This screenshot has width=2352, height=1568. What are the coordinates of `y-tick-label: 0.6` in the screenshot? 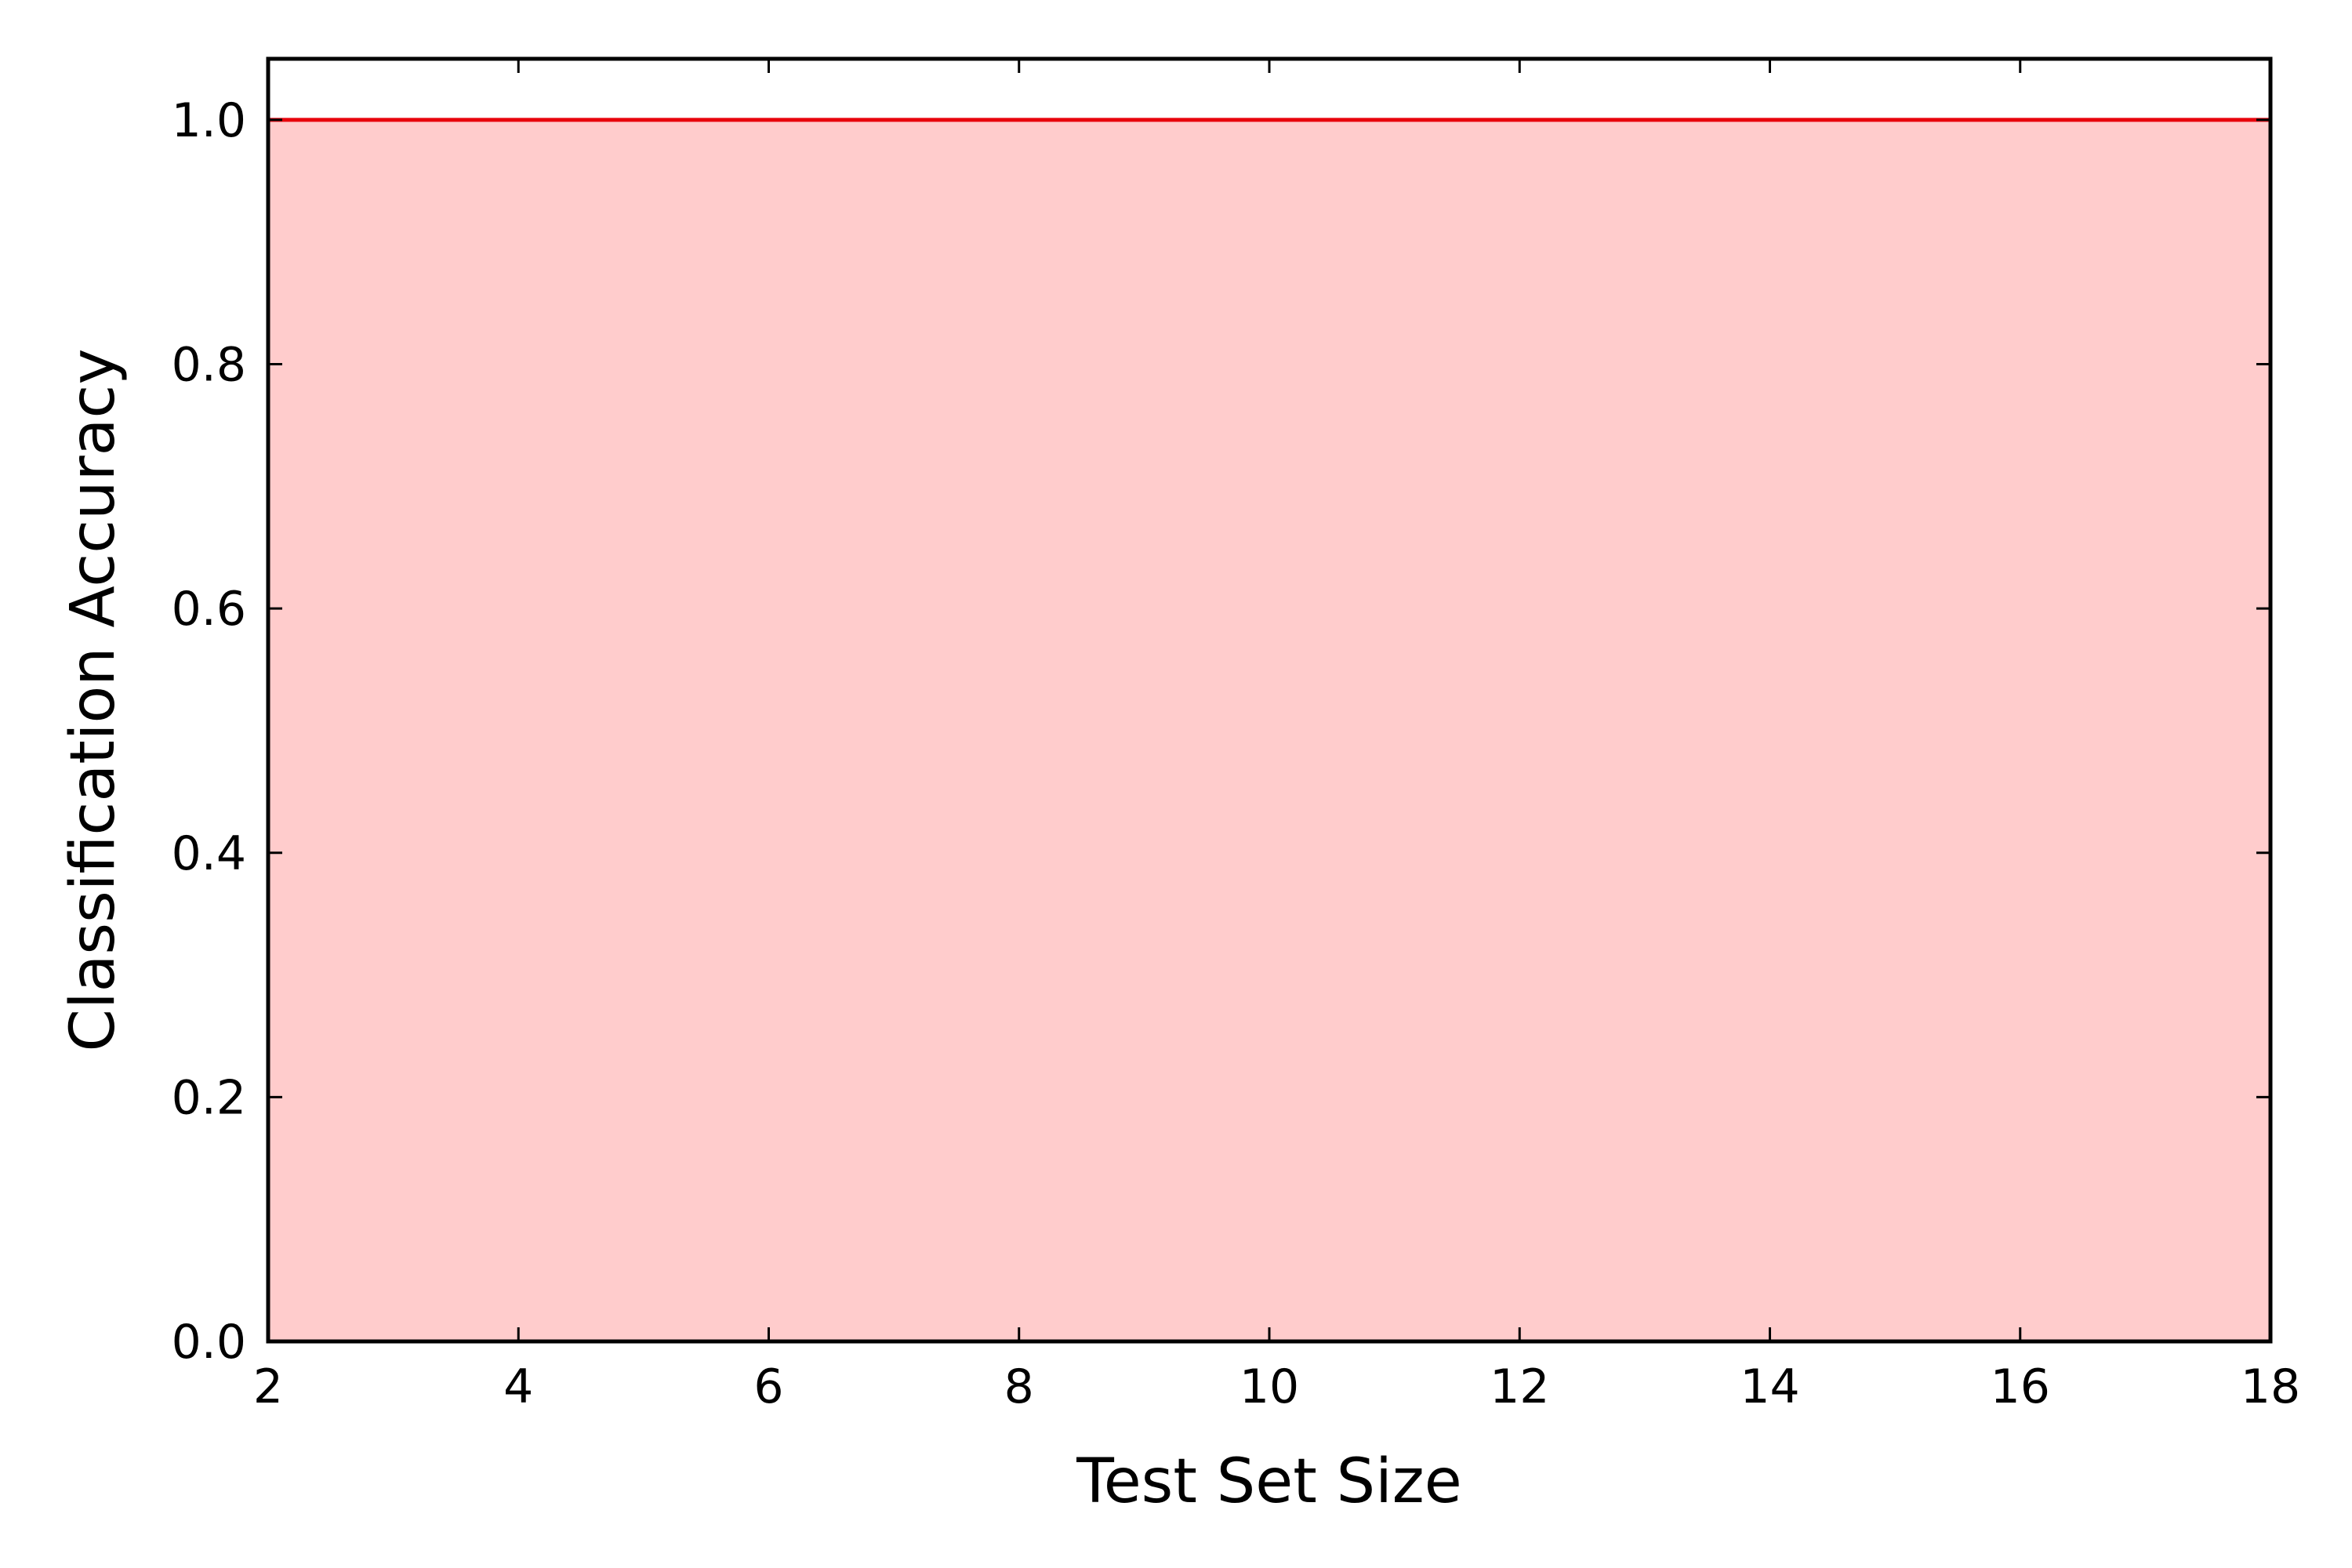 It's located at (209, 609).